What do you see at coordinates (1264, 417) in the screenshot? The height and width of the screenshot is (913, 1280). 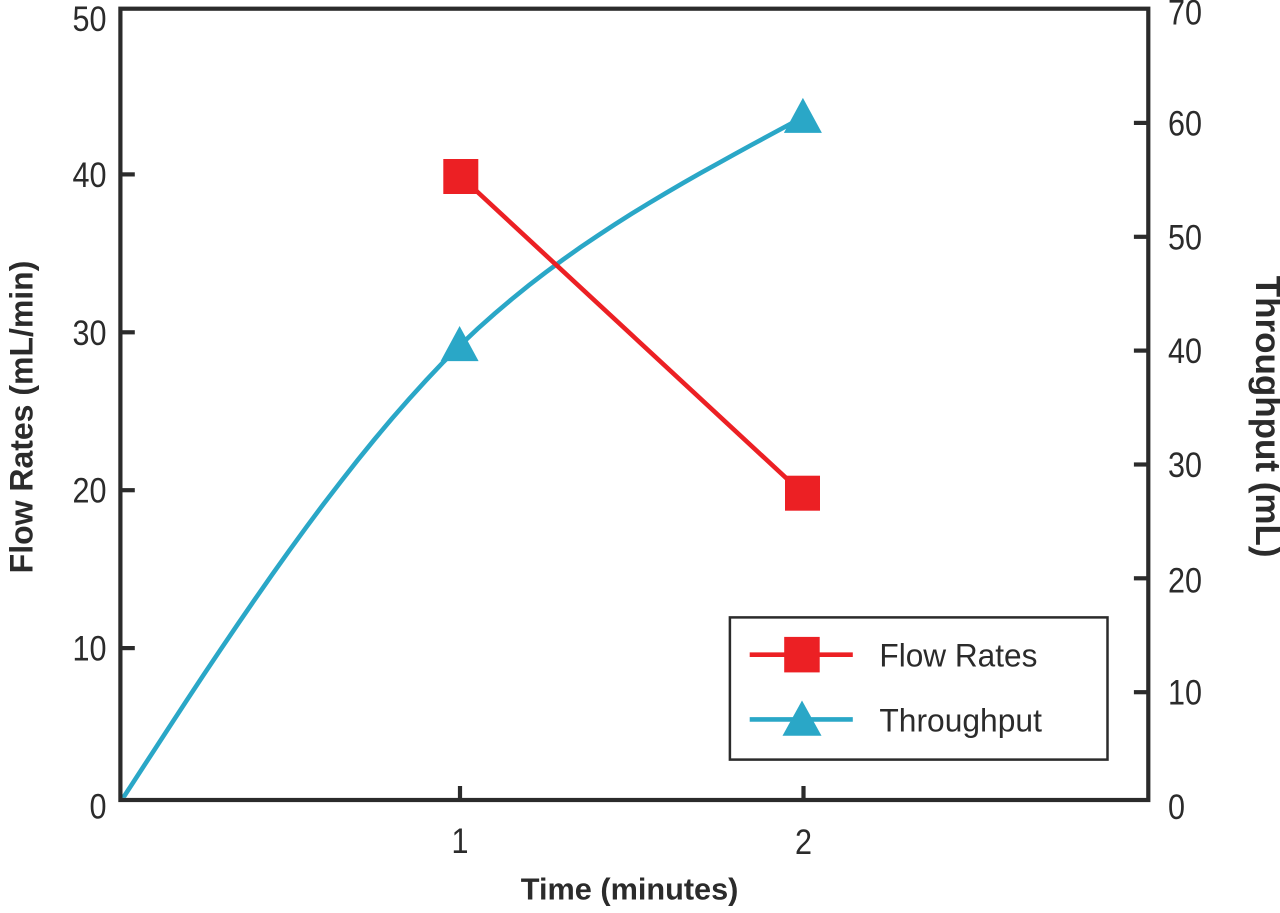 I see `svg-text: Throughput (mL)` at bounding box center [1264, 417].